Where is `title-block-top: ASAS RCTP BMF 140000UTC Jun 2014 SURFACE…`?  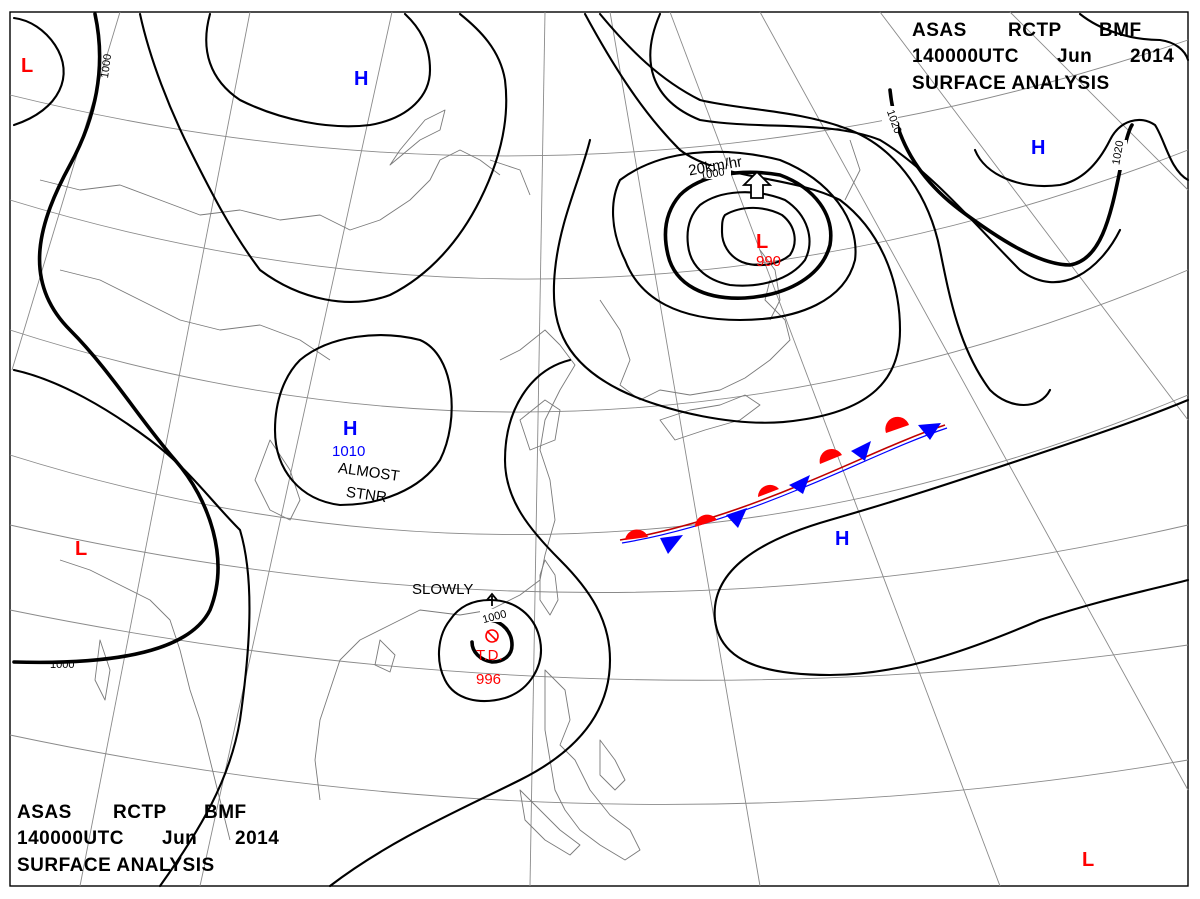
title-block-top: ASAS RCTP BMF 140000UTC Jun 2014 SURFACE… is located at coordinates (1043, 57).